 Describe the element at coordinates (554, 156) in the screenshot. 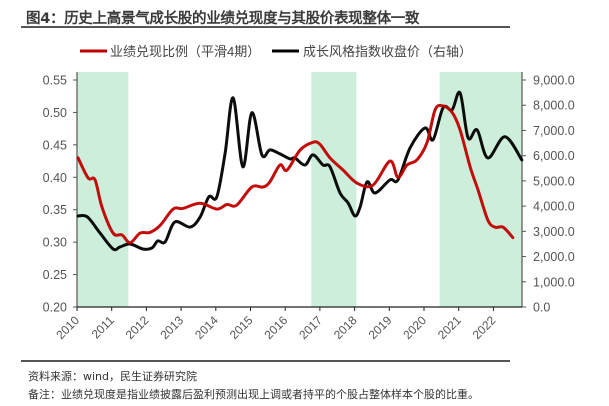

I see `right-tick-label: 6,000.0` at that location.